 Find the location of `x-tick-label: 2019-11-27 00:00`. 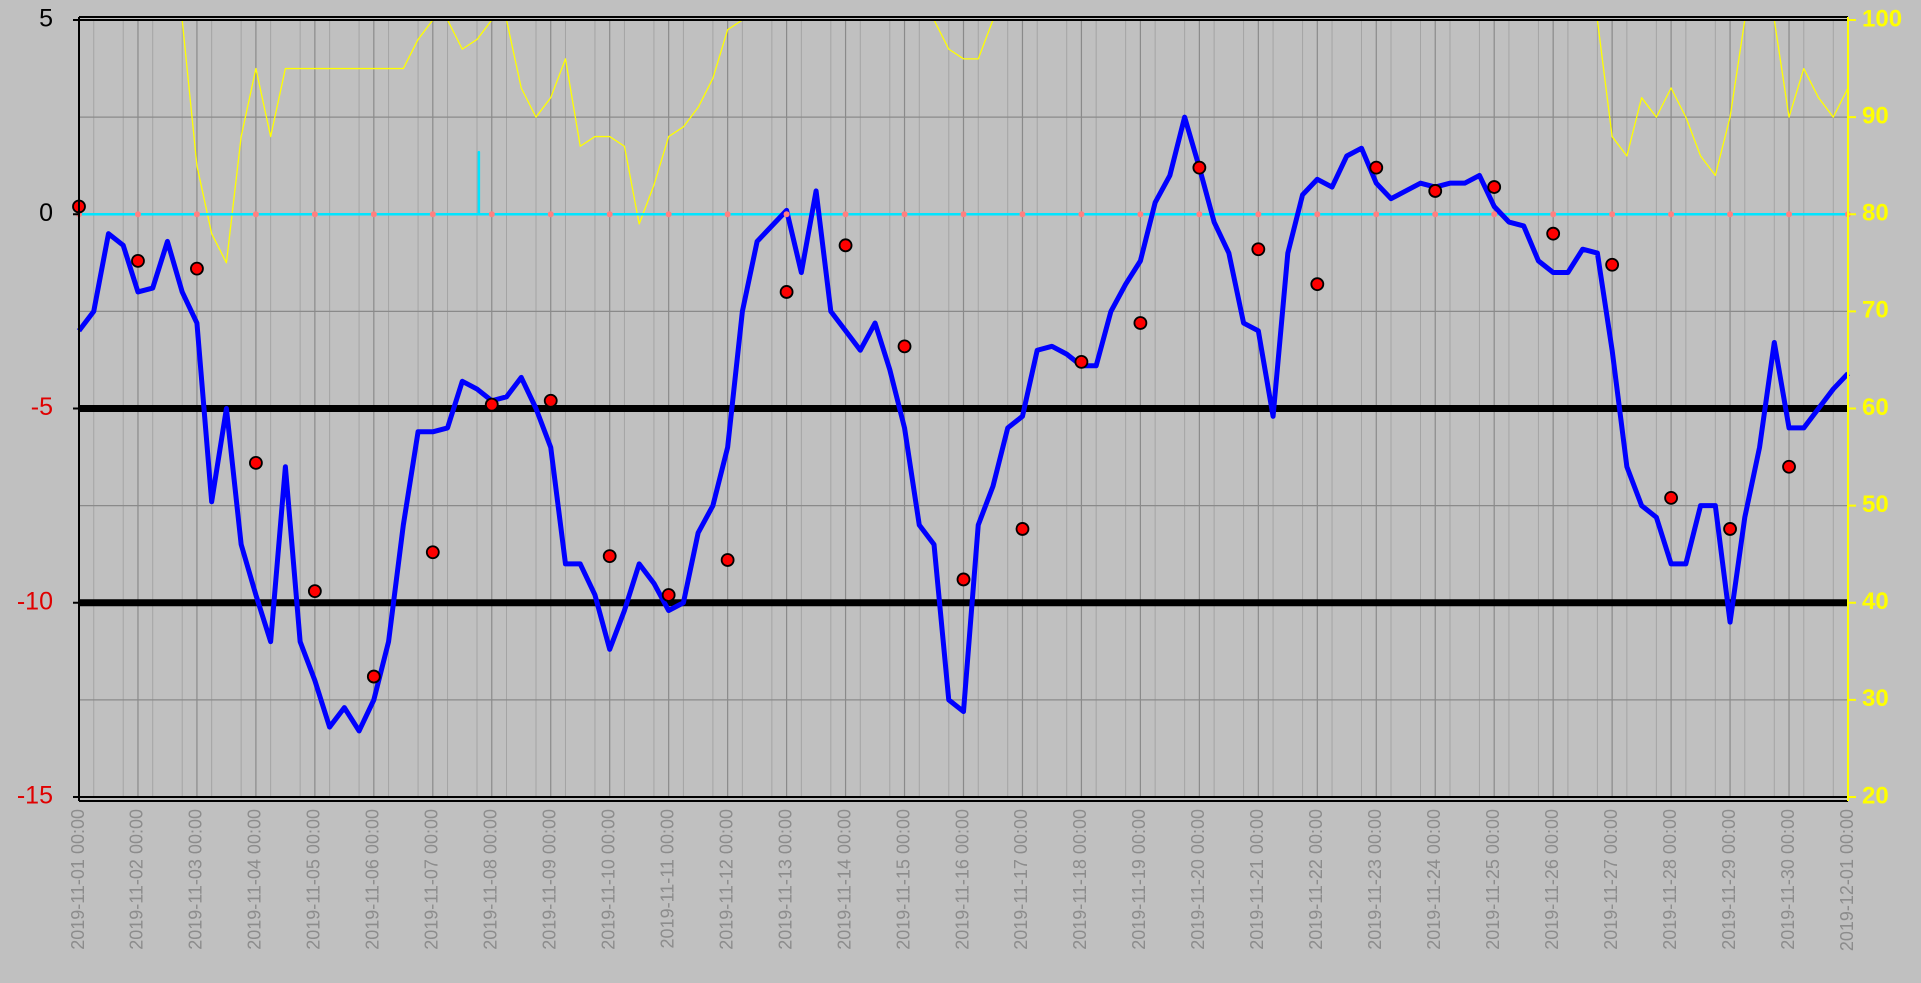

x-tick-label: 2019-11-27 00:00 is located at coordinates (1611, 879).